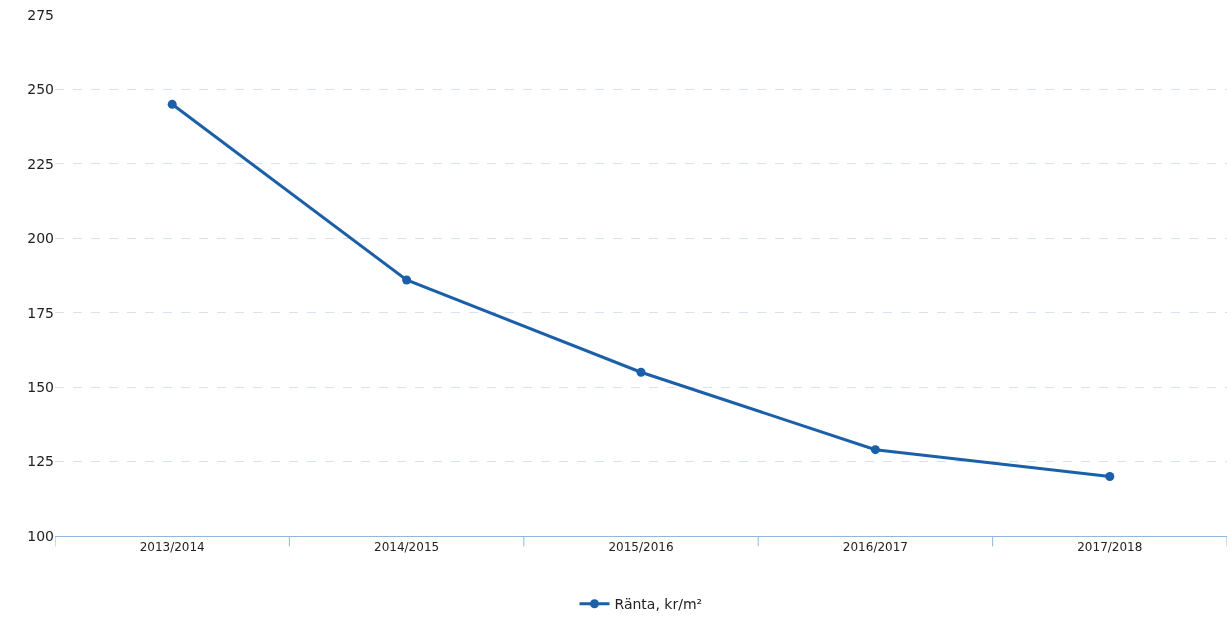 This screenshot has height=625, width=1232. What do you see at coordinates (407, 547) in the screenshot?
I see `x-tick-label: 2014/2015` at bounding box center [407, 547].